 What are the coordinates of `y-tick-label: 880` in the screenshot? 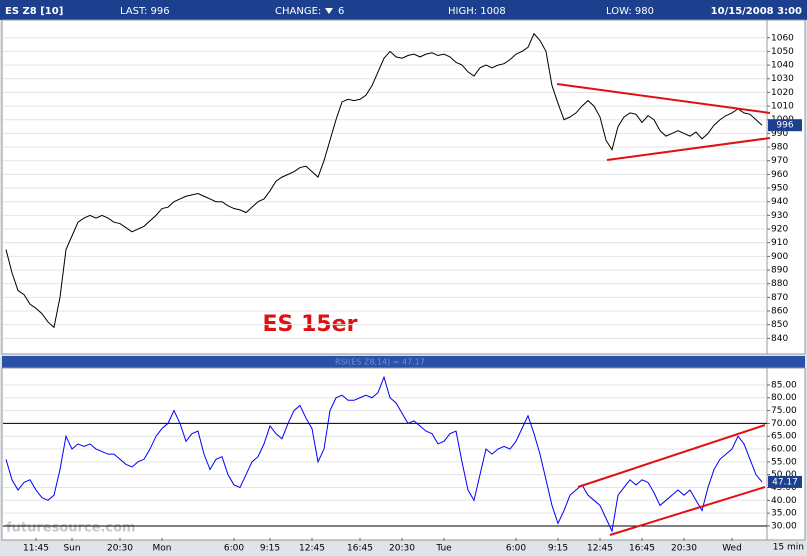 It's located at (779, 284).